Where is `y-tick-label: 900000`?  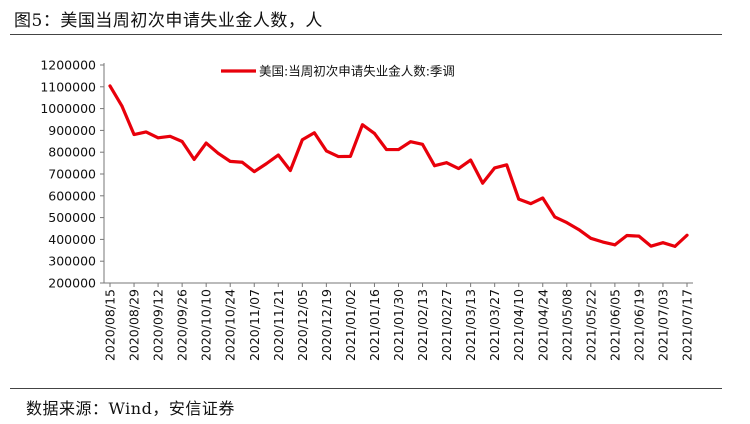 y-tick-label: 900000 is located at coordinates (72, 130).